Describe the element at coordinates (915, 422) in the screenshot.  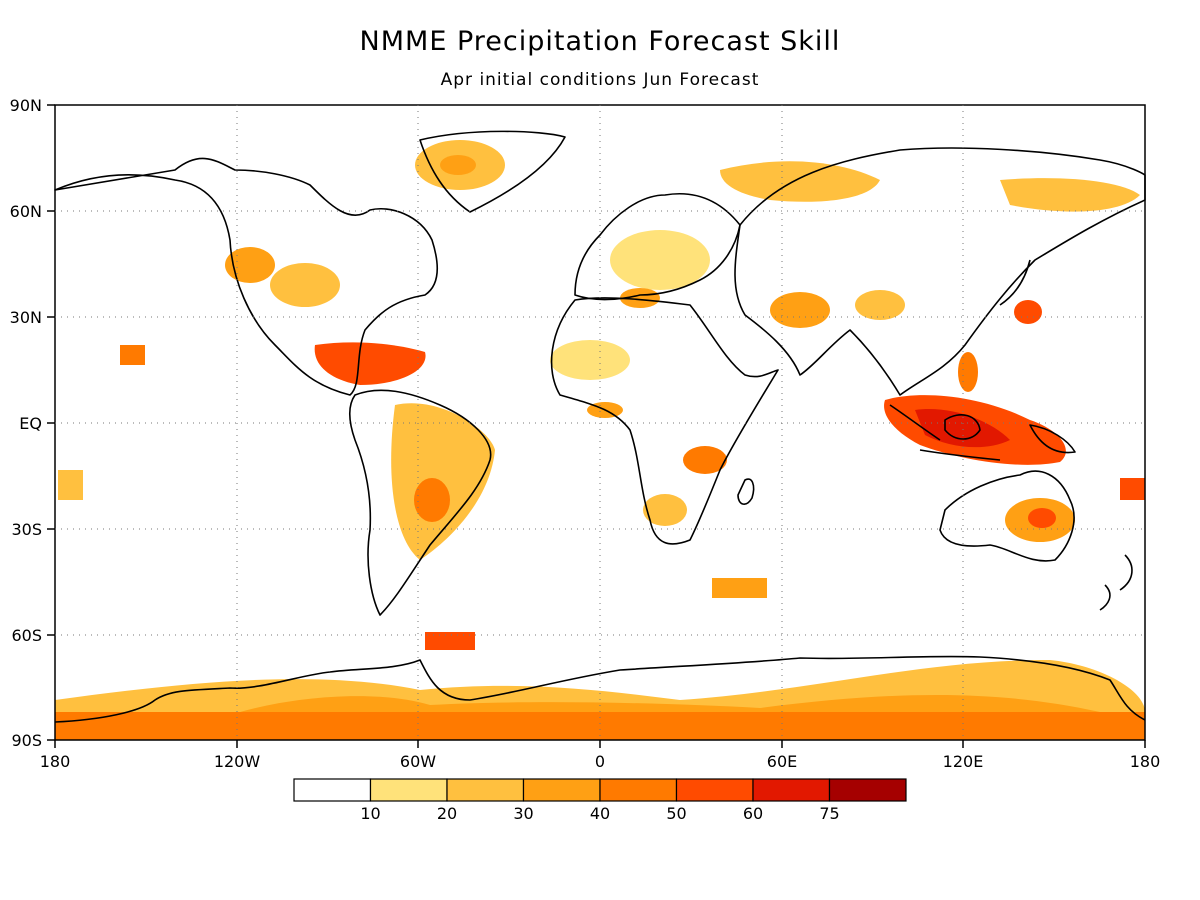
I see `coastline-sumatra` at that location.